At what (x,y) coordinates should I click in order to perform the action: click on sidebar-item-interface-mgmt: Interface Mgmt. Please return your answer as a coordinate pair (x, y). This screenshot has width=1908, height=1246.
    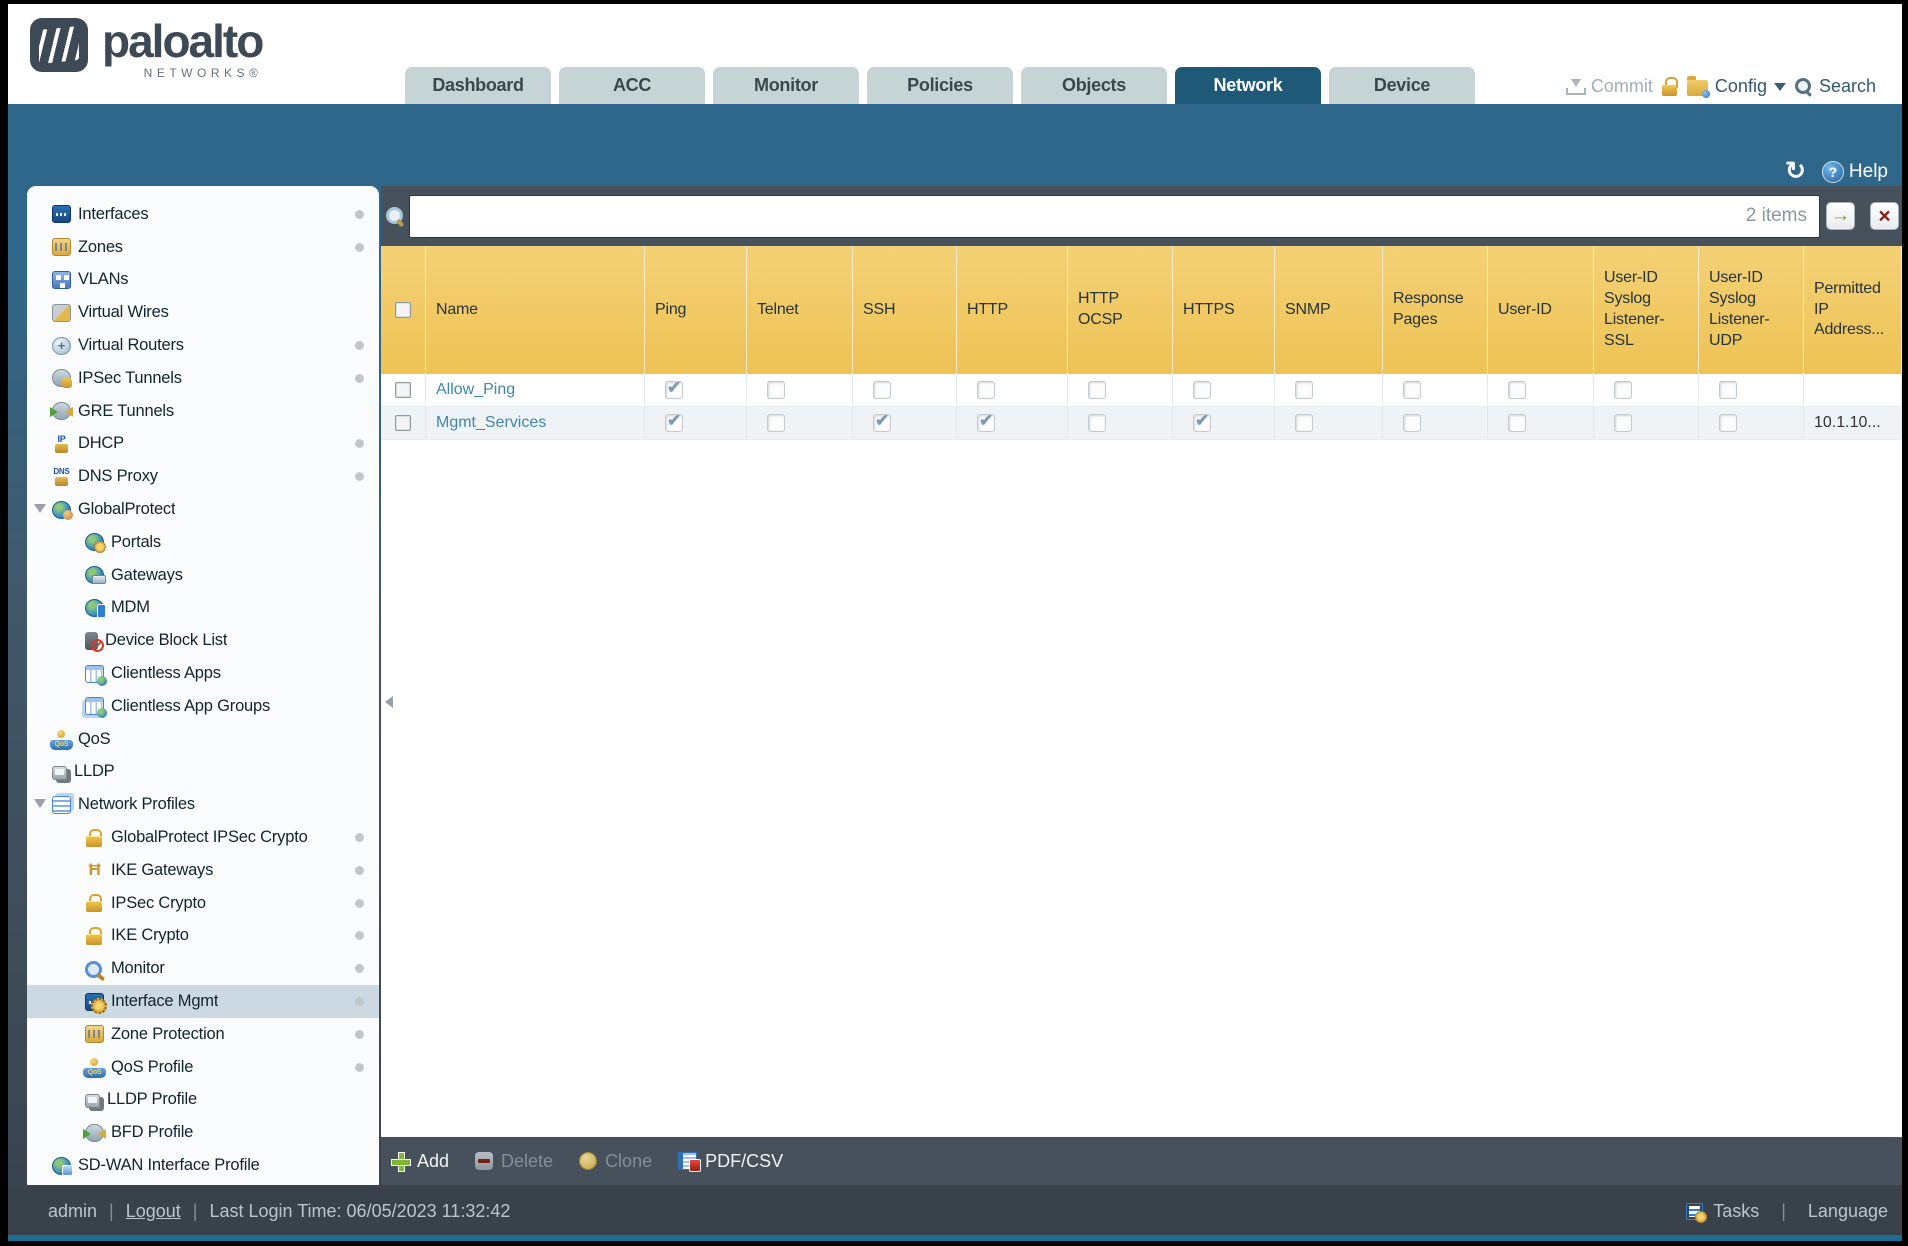
    Looking at the image, I should click on (203, 1001).